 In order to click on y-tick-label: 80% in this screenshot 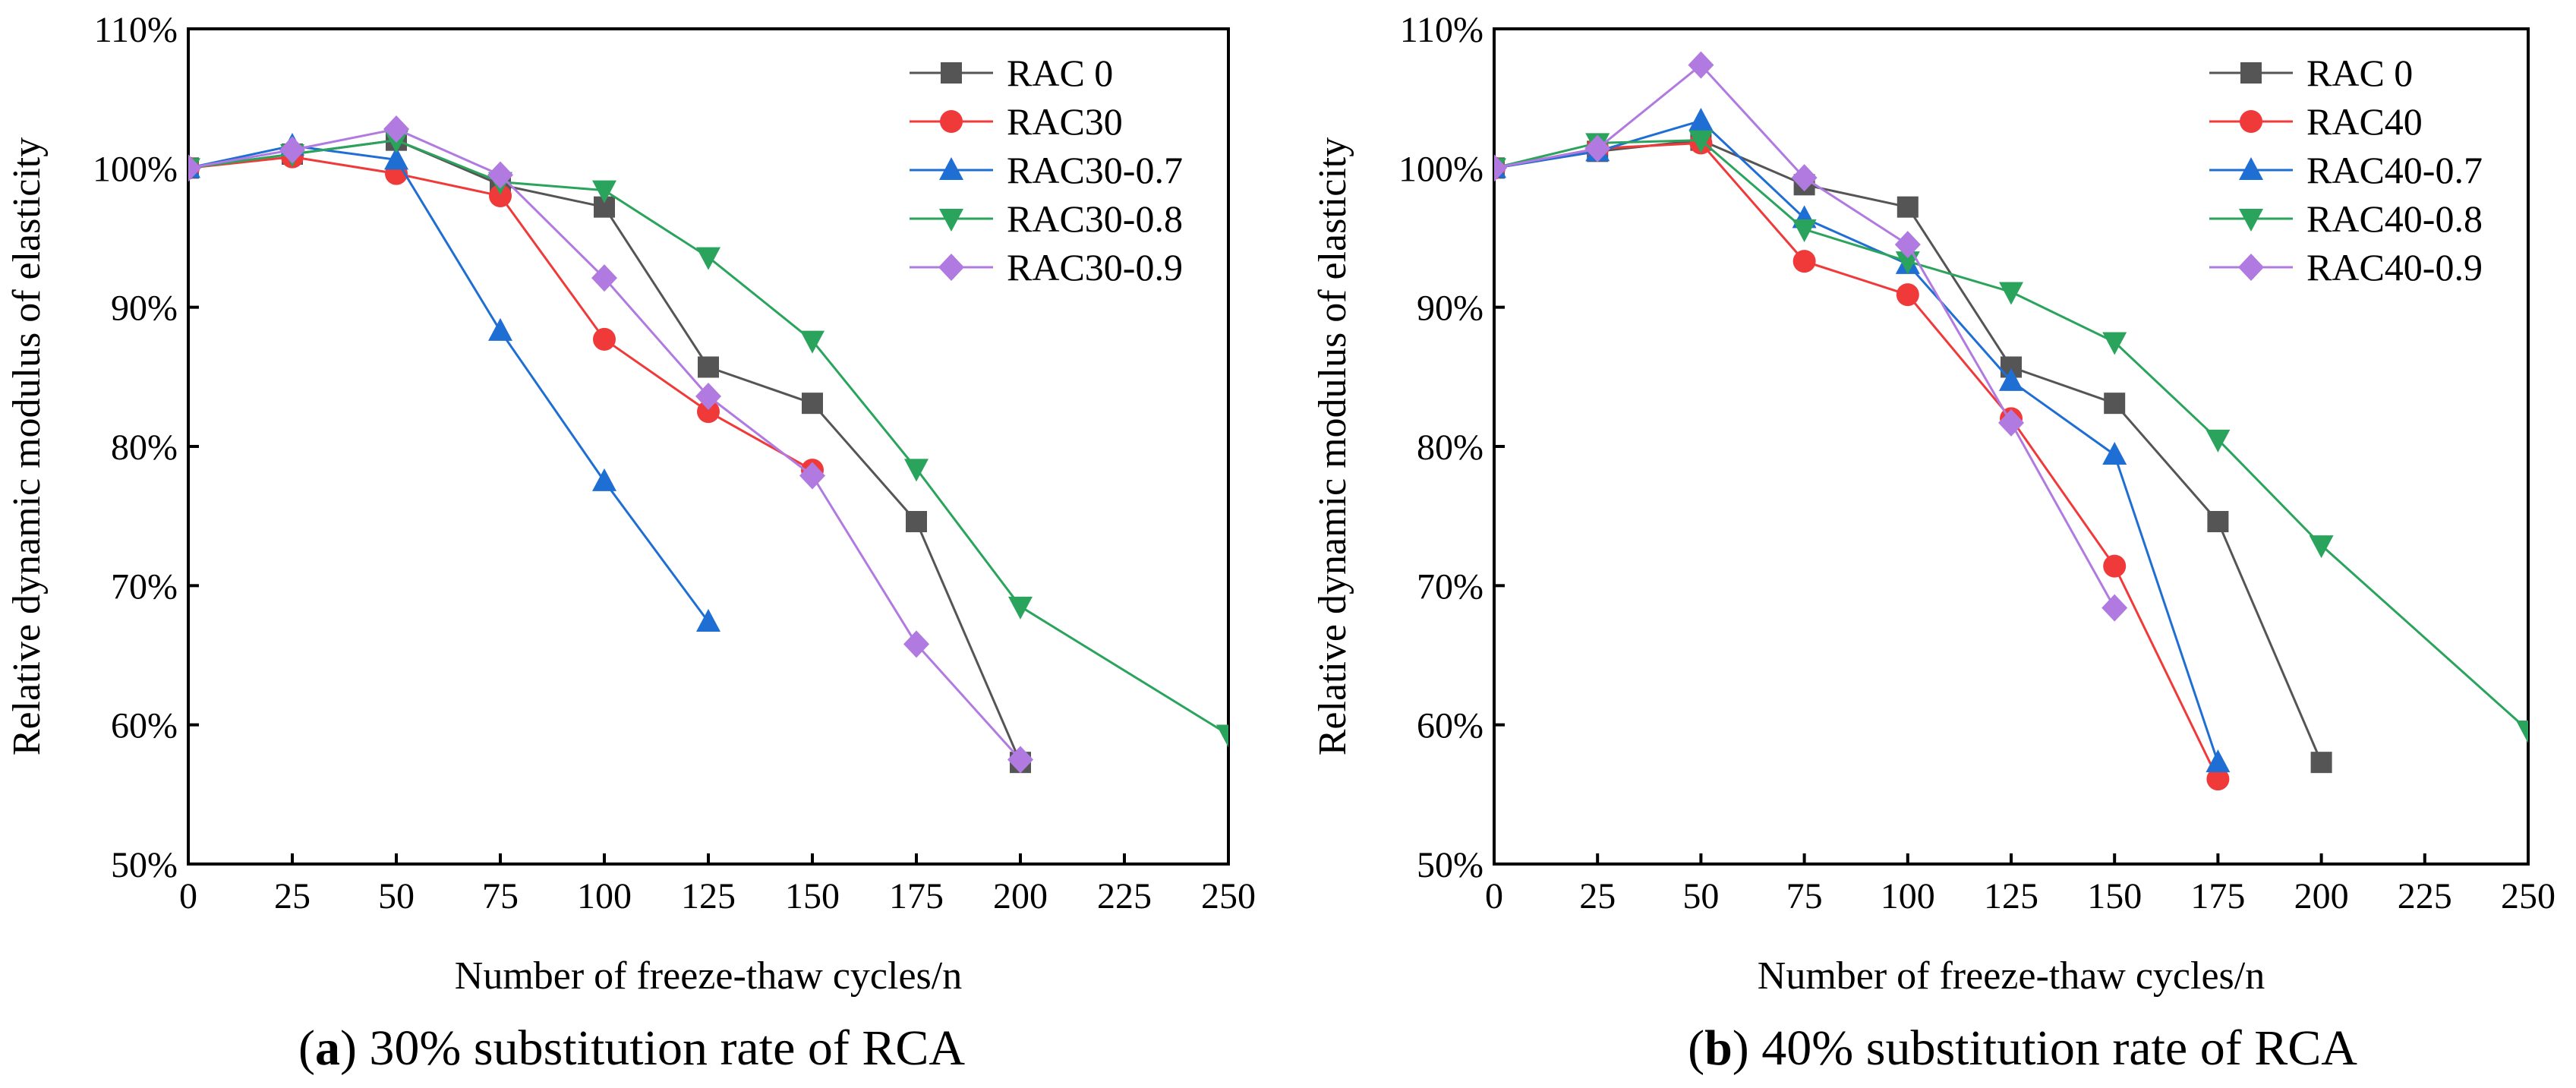, I will do `click(144, 448)`.